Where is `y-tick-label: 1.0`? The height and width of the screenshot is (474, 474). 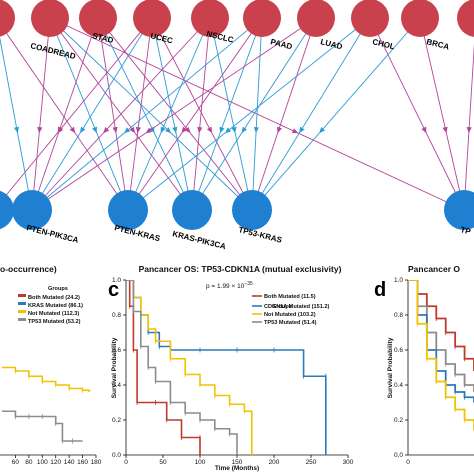
y-tick-label: 1.0 is located at coordinates (116, 280).